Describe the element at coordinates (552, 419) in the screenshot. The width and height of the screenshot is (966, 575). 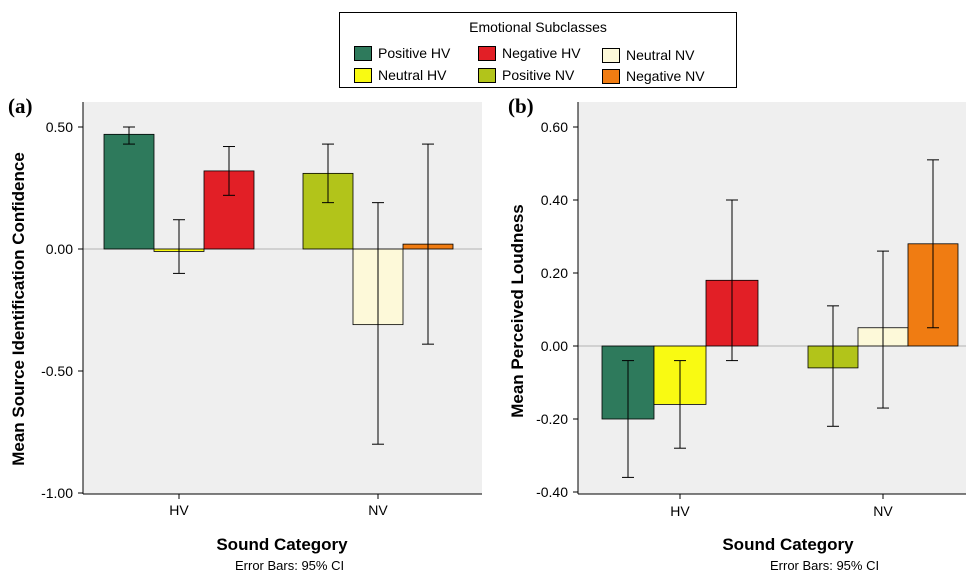
I see `y-tick-label: -0.20` at that location.